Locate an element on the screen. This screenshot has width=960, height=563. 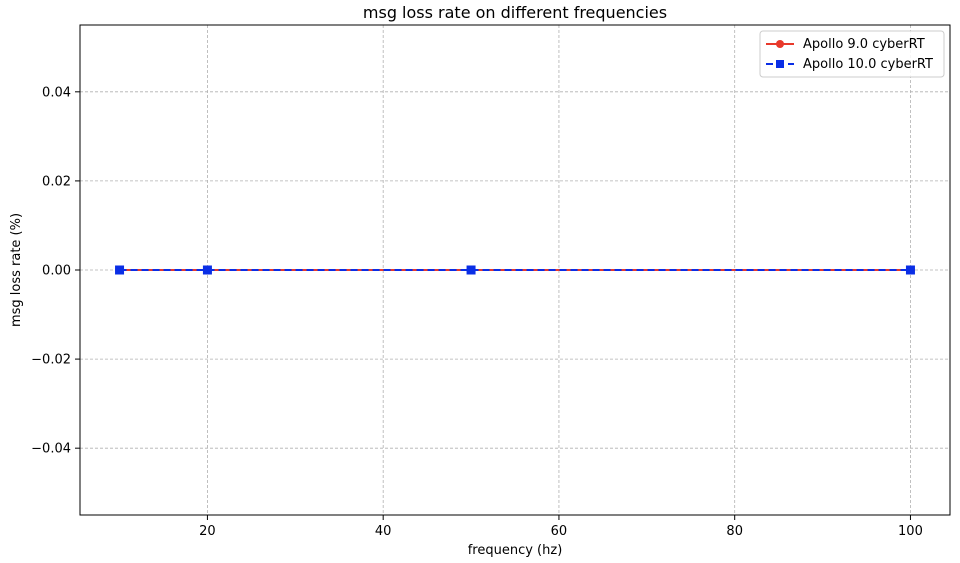
y-axis-label: msg loss rate (%) is located at coordinates (16, 270).